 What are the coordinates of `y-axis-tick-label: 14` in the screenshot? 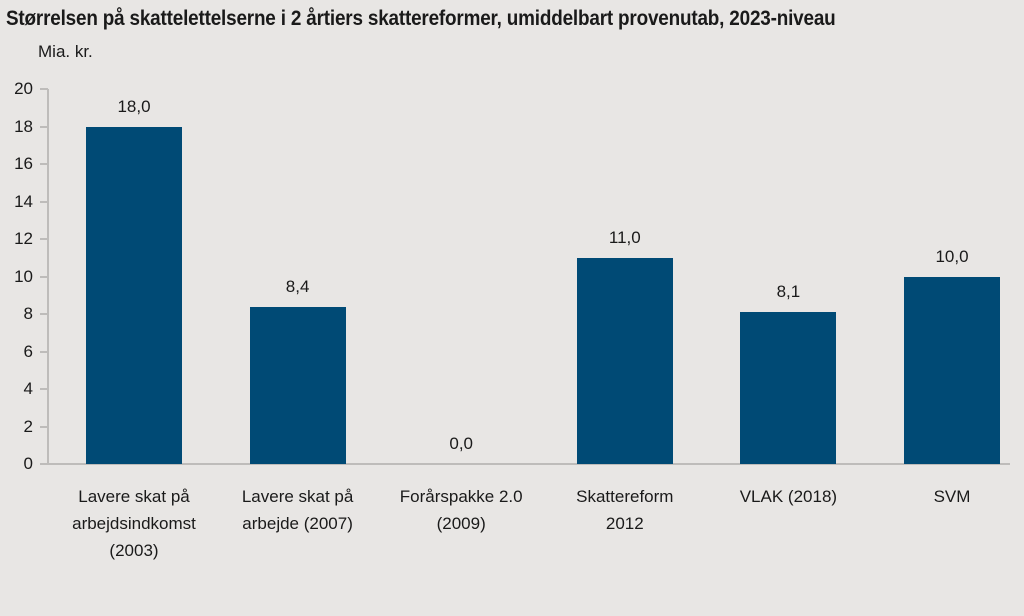 It's located at (23, 201).